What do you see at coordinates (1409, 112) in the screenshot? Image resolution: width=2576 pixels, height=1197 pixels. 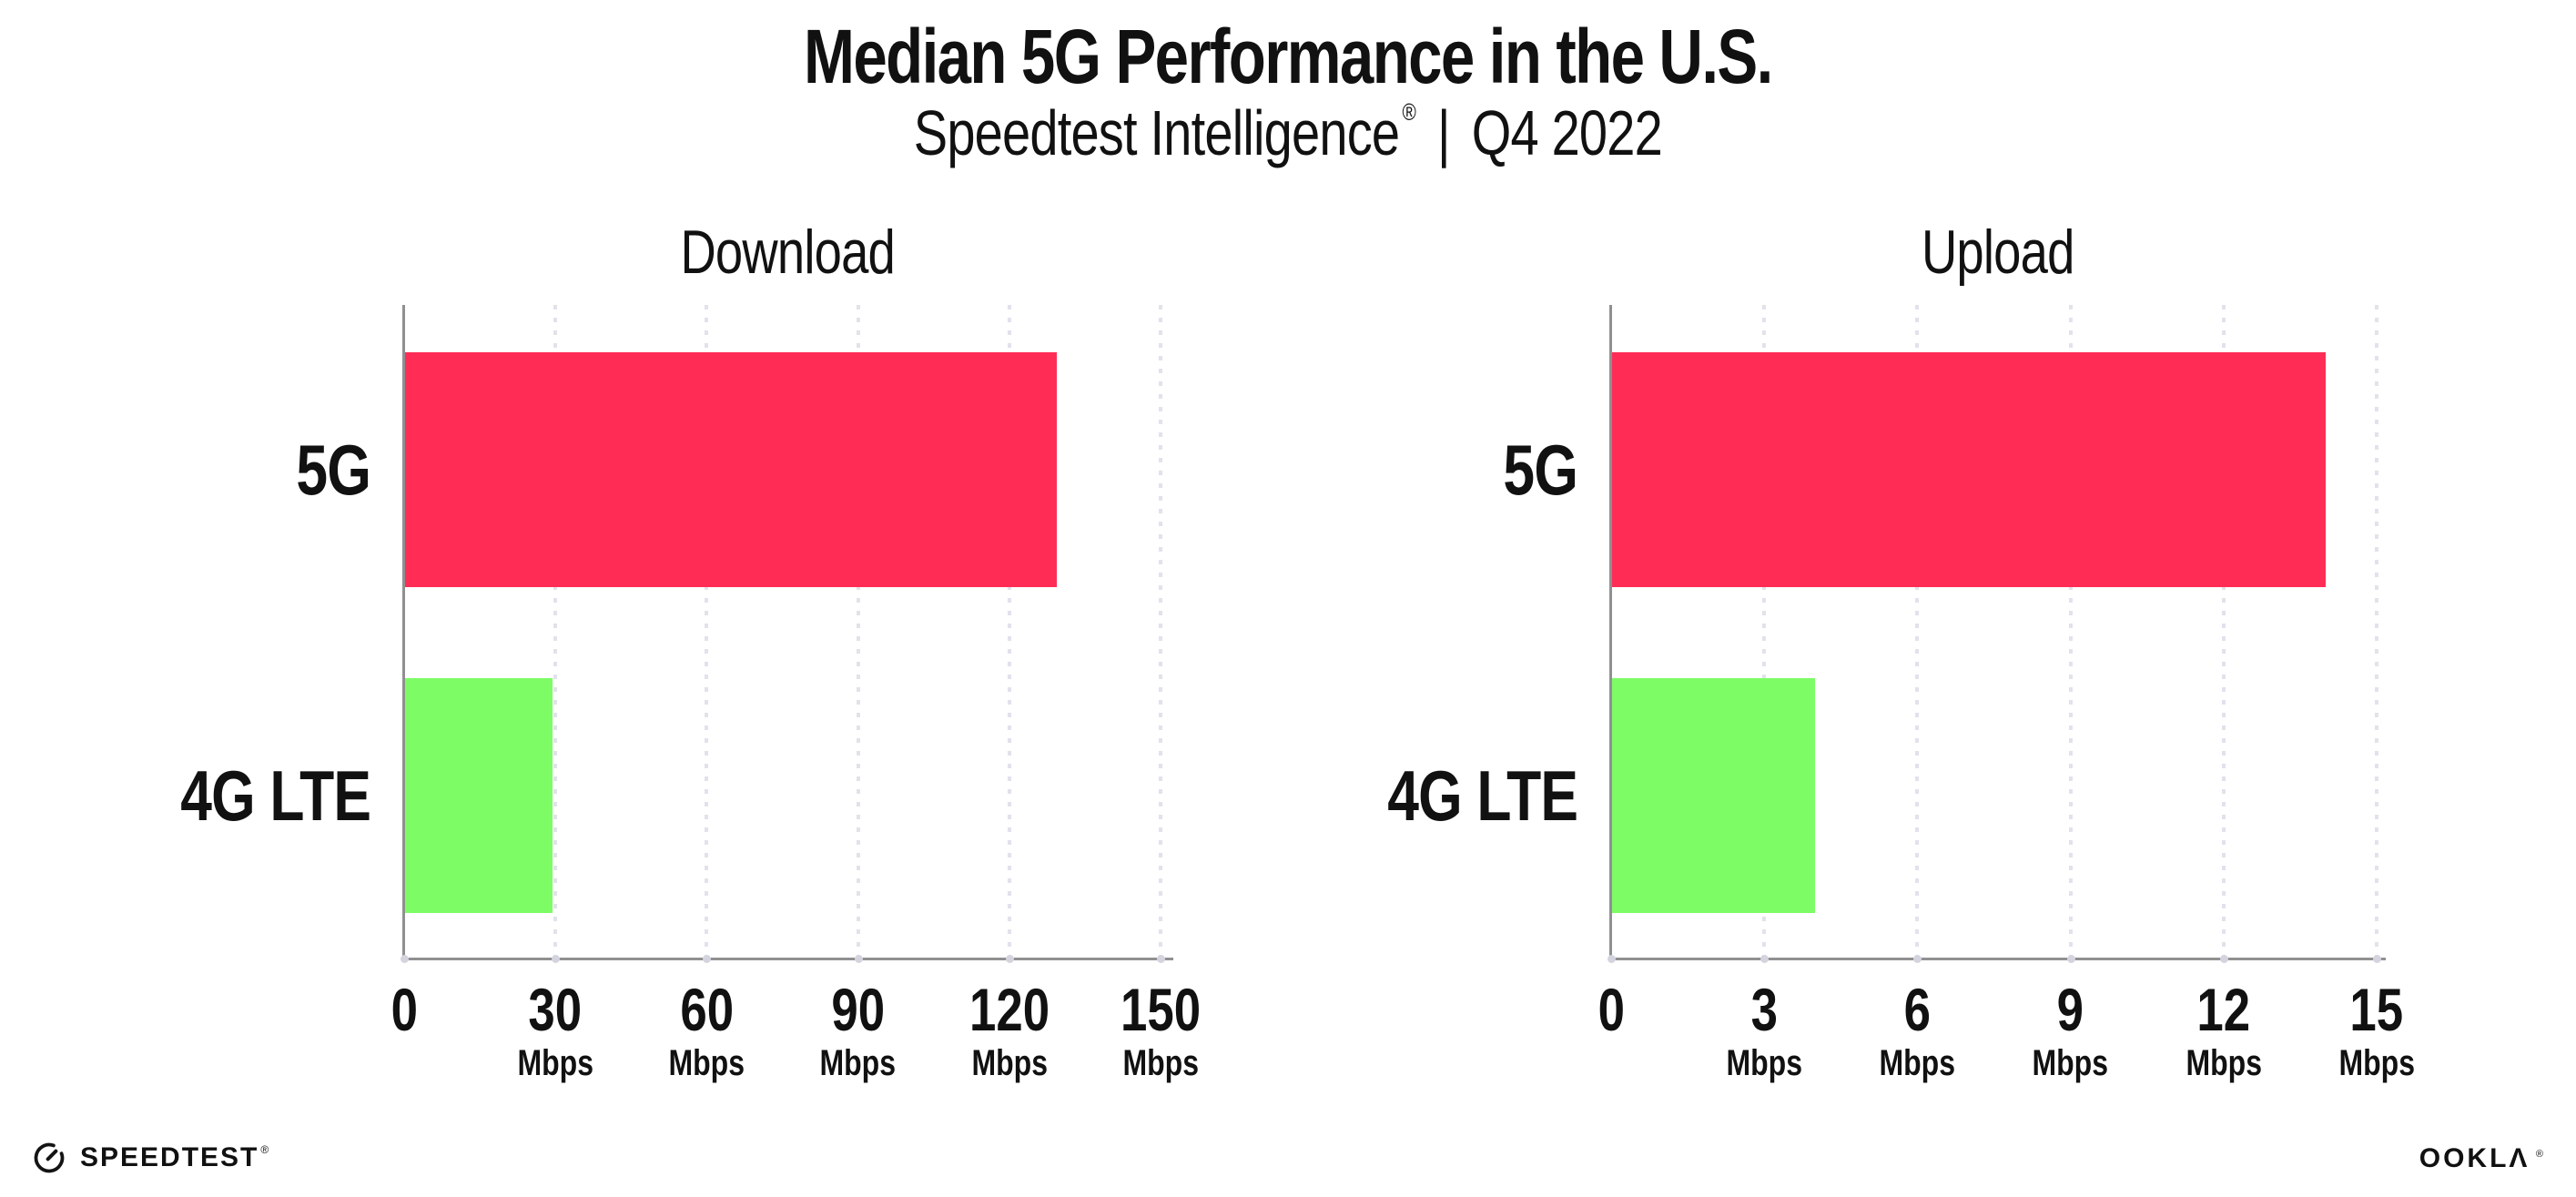 I see `registered-mark-icon: ®` at bounding box center [1409, 112].